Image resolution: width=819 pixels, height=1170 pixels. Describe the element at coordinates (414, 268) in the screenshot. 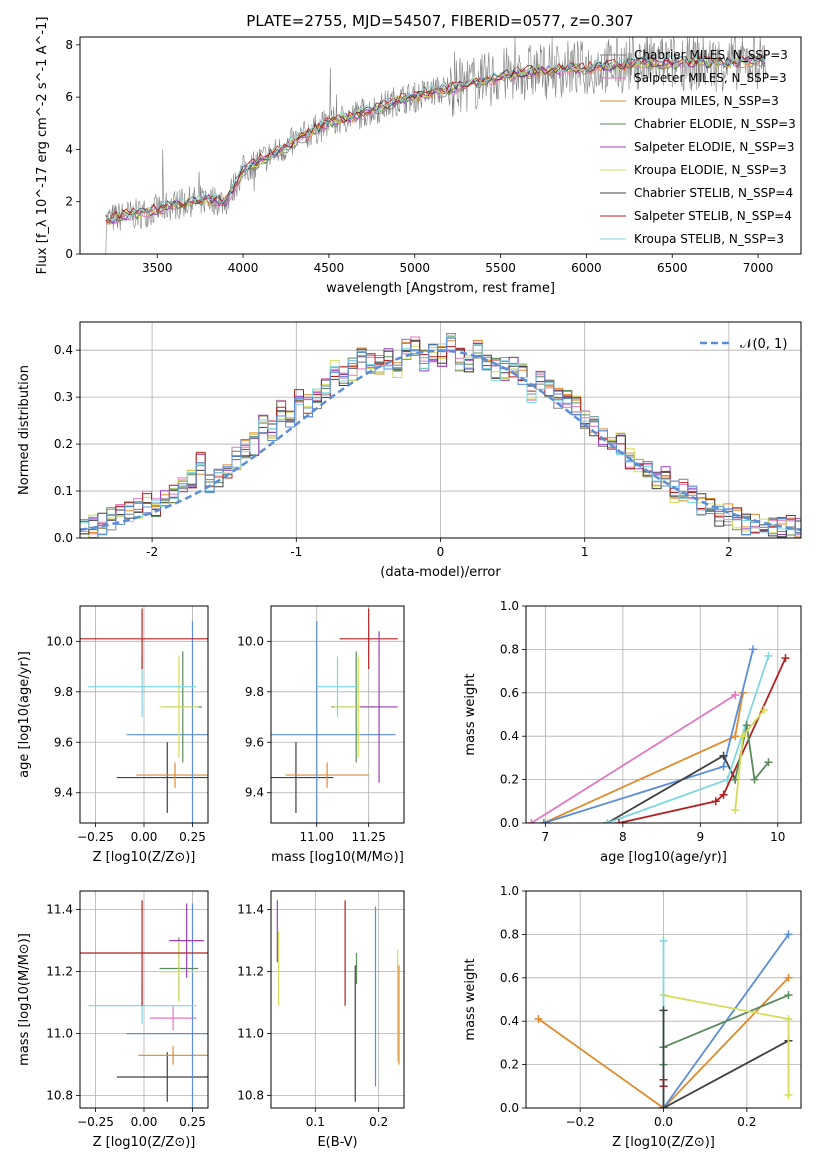

I see `x-tick-label: 5000` at that location.